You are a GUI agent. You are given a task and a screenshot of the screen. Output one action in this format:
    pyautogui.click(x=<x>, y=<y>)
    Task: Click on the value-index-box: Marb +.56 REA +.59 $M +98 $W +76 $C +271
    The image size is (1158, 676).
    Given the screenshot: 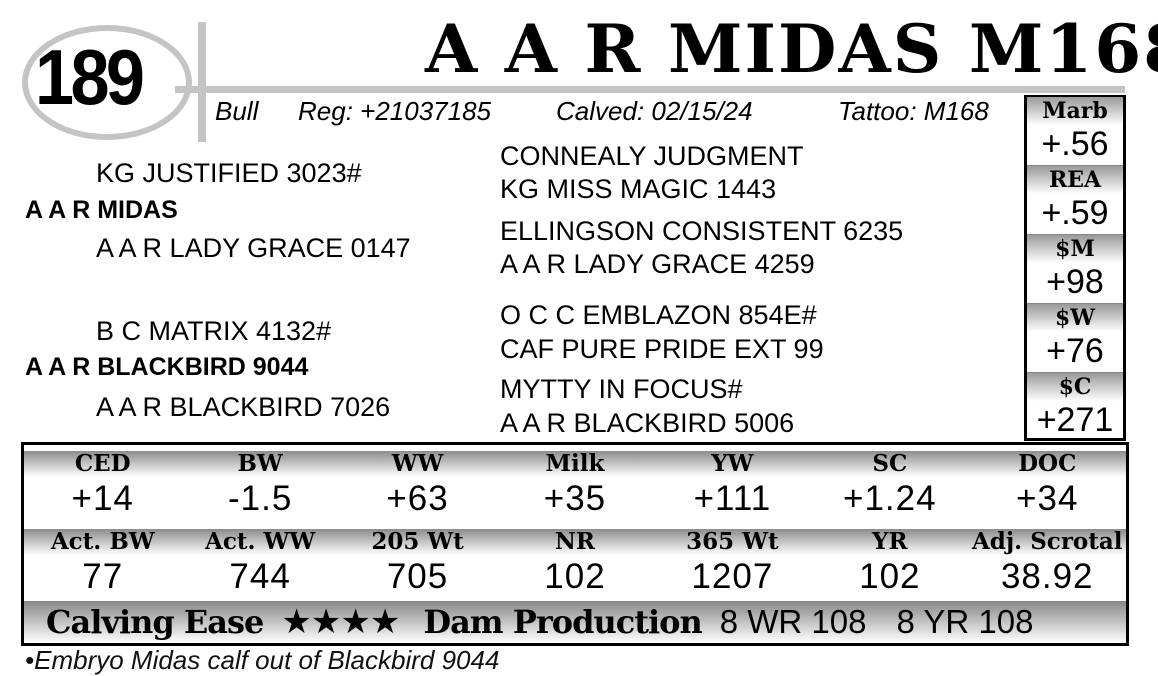 What is the action you would take?
    pyautogui.click(x=1075, y=268)
    